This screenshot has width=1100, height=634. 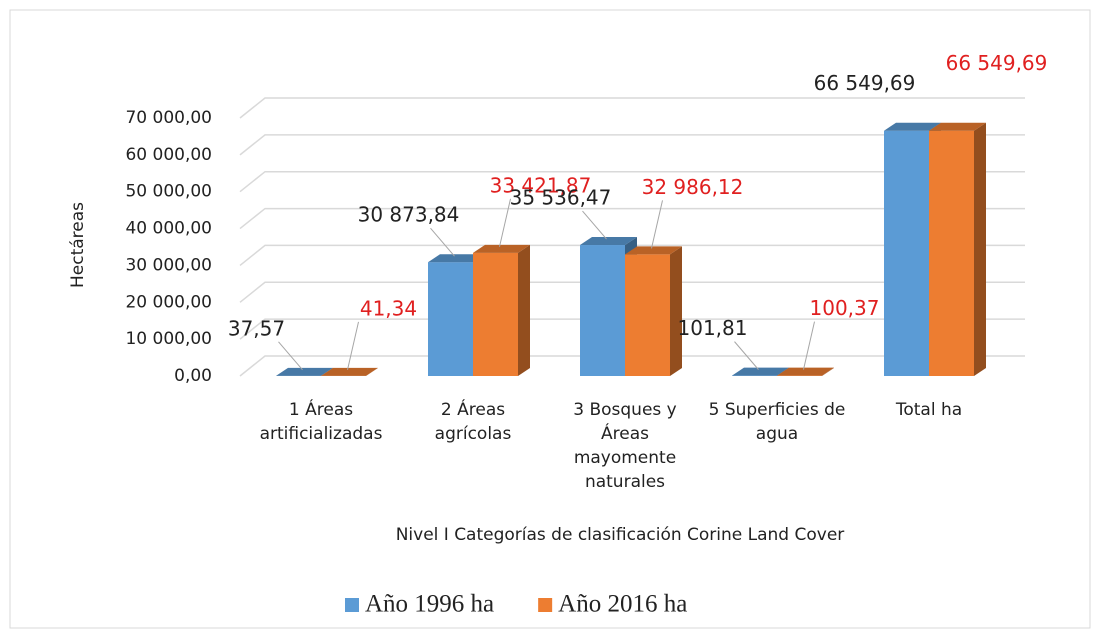 I want to click on y-tick-label: 50 000,00, so click(x=168, y=192).